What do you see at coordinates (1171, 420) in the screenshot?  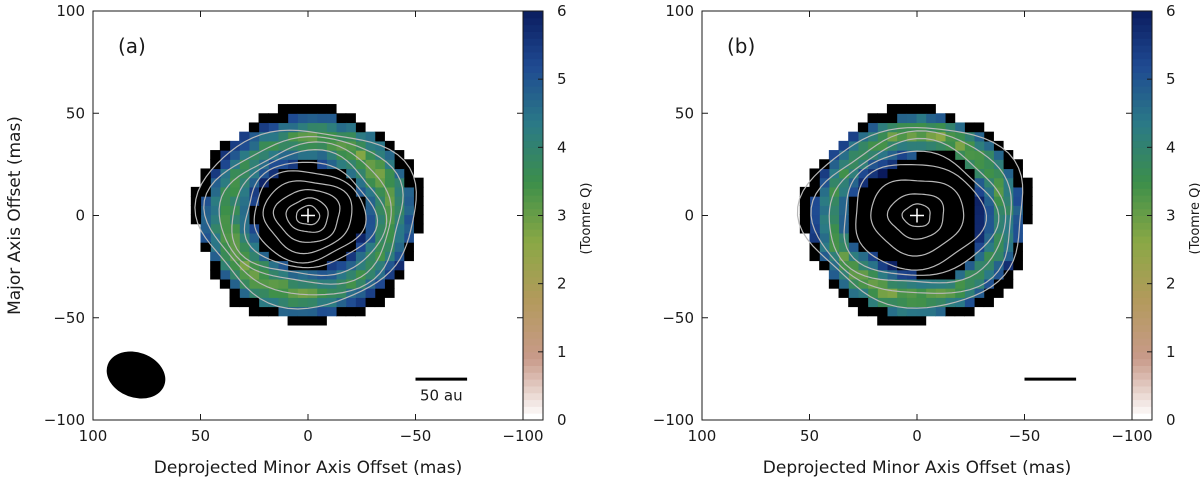 I see `colorbar-tick-label: 0` at bounding box center [1171, 420].